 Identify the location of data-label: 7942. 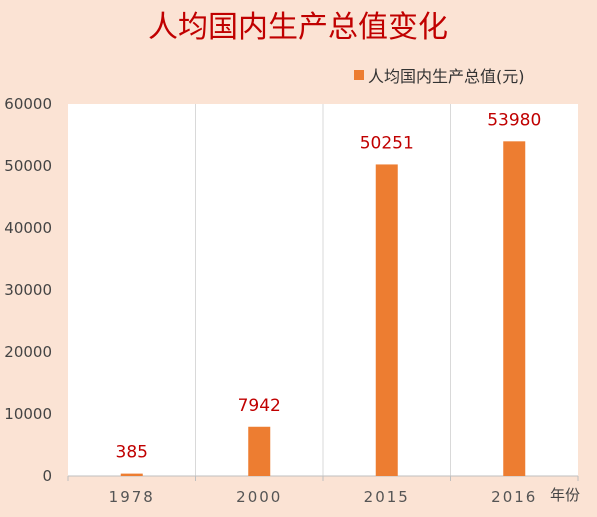
(259, 406).